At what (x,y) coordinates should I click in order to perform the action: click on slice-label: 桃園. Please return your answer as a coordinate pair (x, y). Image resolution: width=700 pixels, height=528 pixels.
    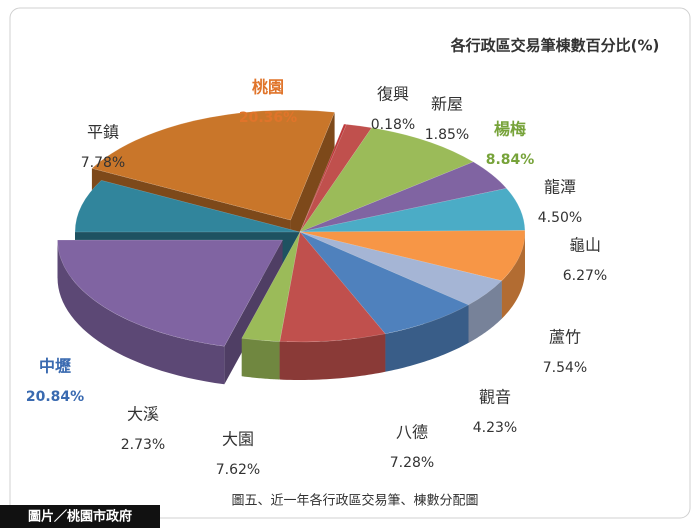
    Looking at the image, I should click on (268, 87).